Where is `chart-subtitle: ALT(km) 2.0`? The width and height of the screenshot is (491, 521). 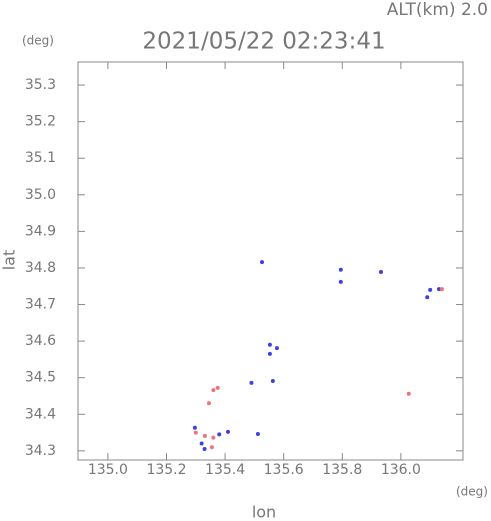 chart-subtitle: ALT(km) 2.0 is located at coordinates (437, 10).